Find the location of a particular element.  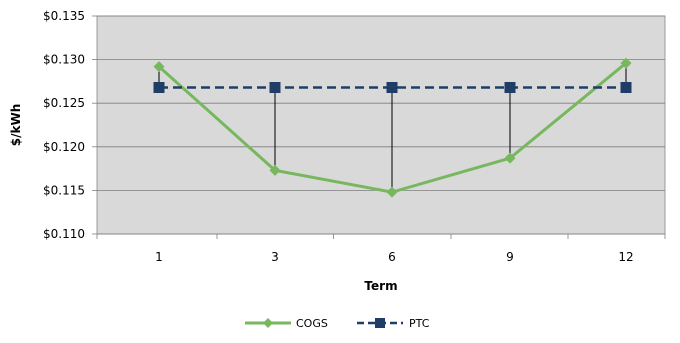

y-tick-label: $0.125 is located at coordinates (64, 103).